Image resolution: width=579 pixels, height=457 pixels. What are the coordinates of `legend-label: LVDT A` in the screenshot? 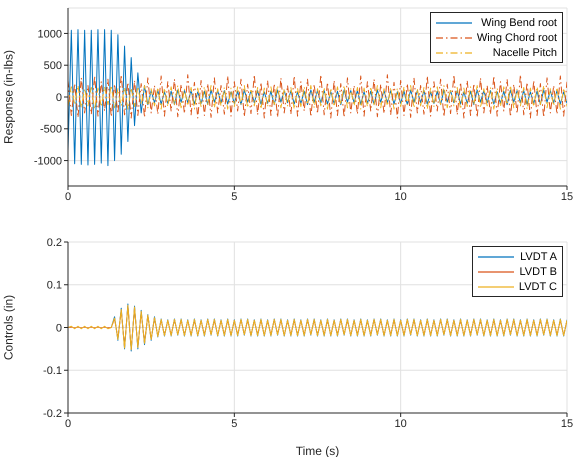 It's located at (538, 256).